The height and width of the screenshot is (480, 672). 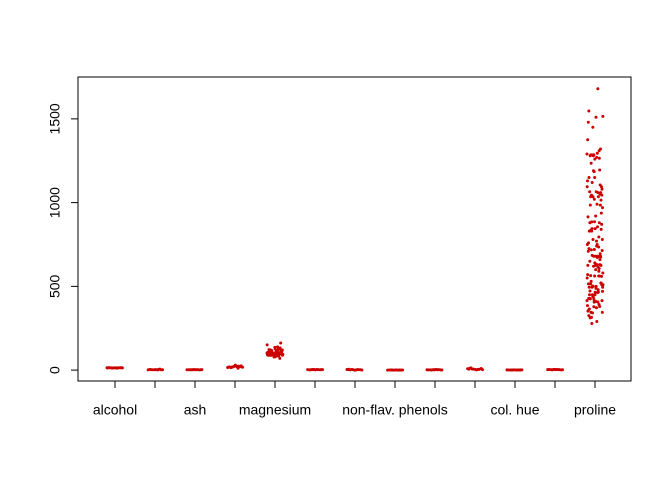 I want to click on x-tick-label: ash, so click(x=195, y=410).